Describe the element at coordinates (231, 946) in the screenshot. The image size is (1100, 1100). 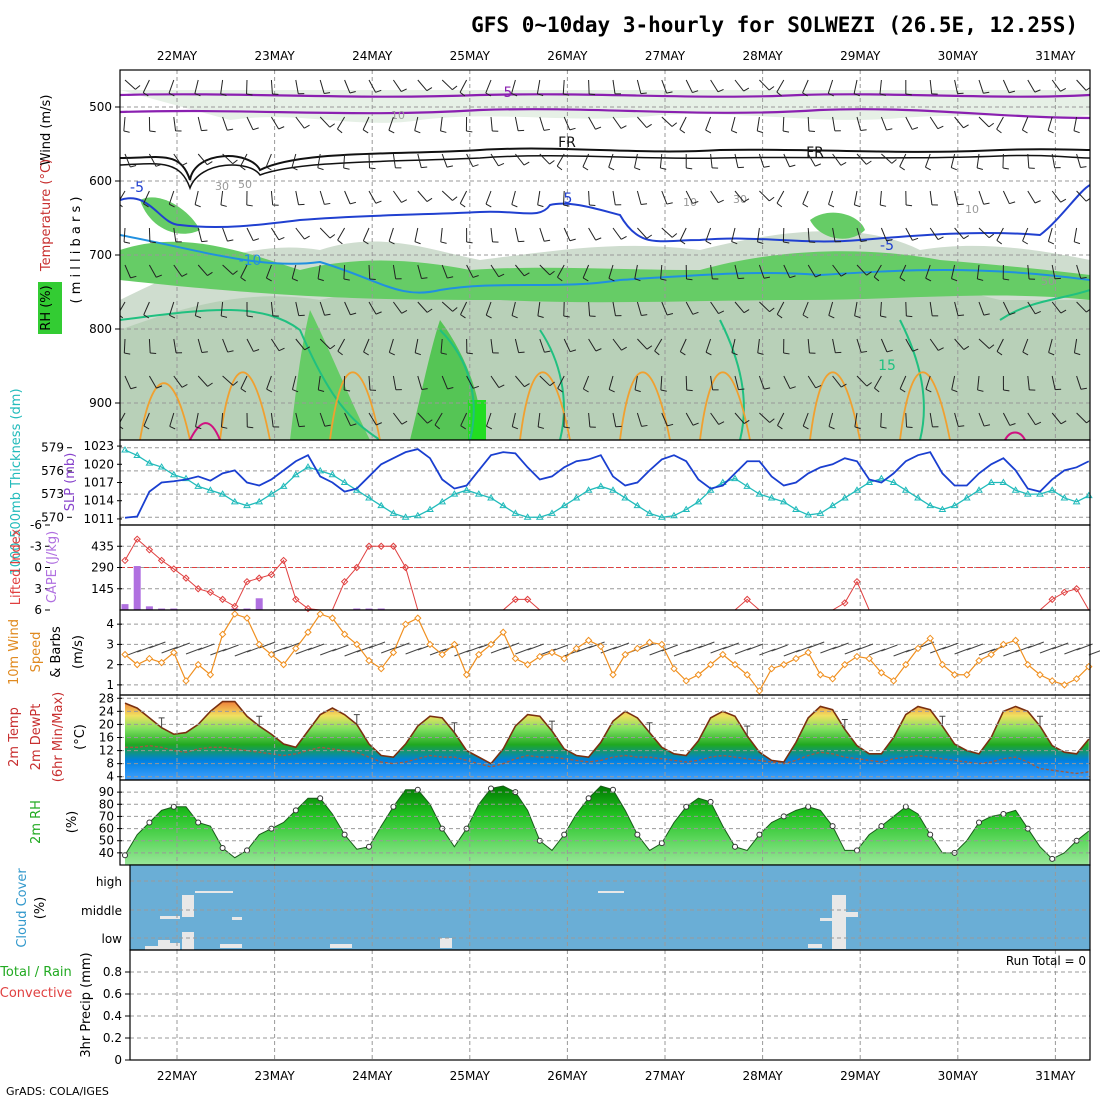
I see `cloud-bar` at that location.